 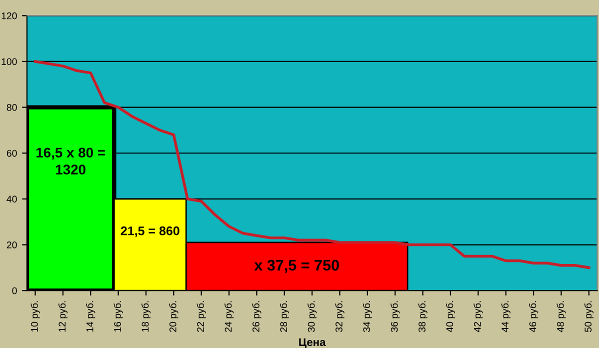 What do you see at coordinates (312, 343) in the screenshot?
I see `x-axis-title: Цена` at bounding box center [312, 343].